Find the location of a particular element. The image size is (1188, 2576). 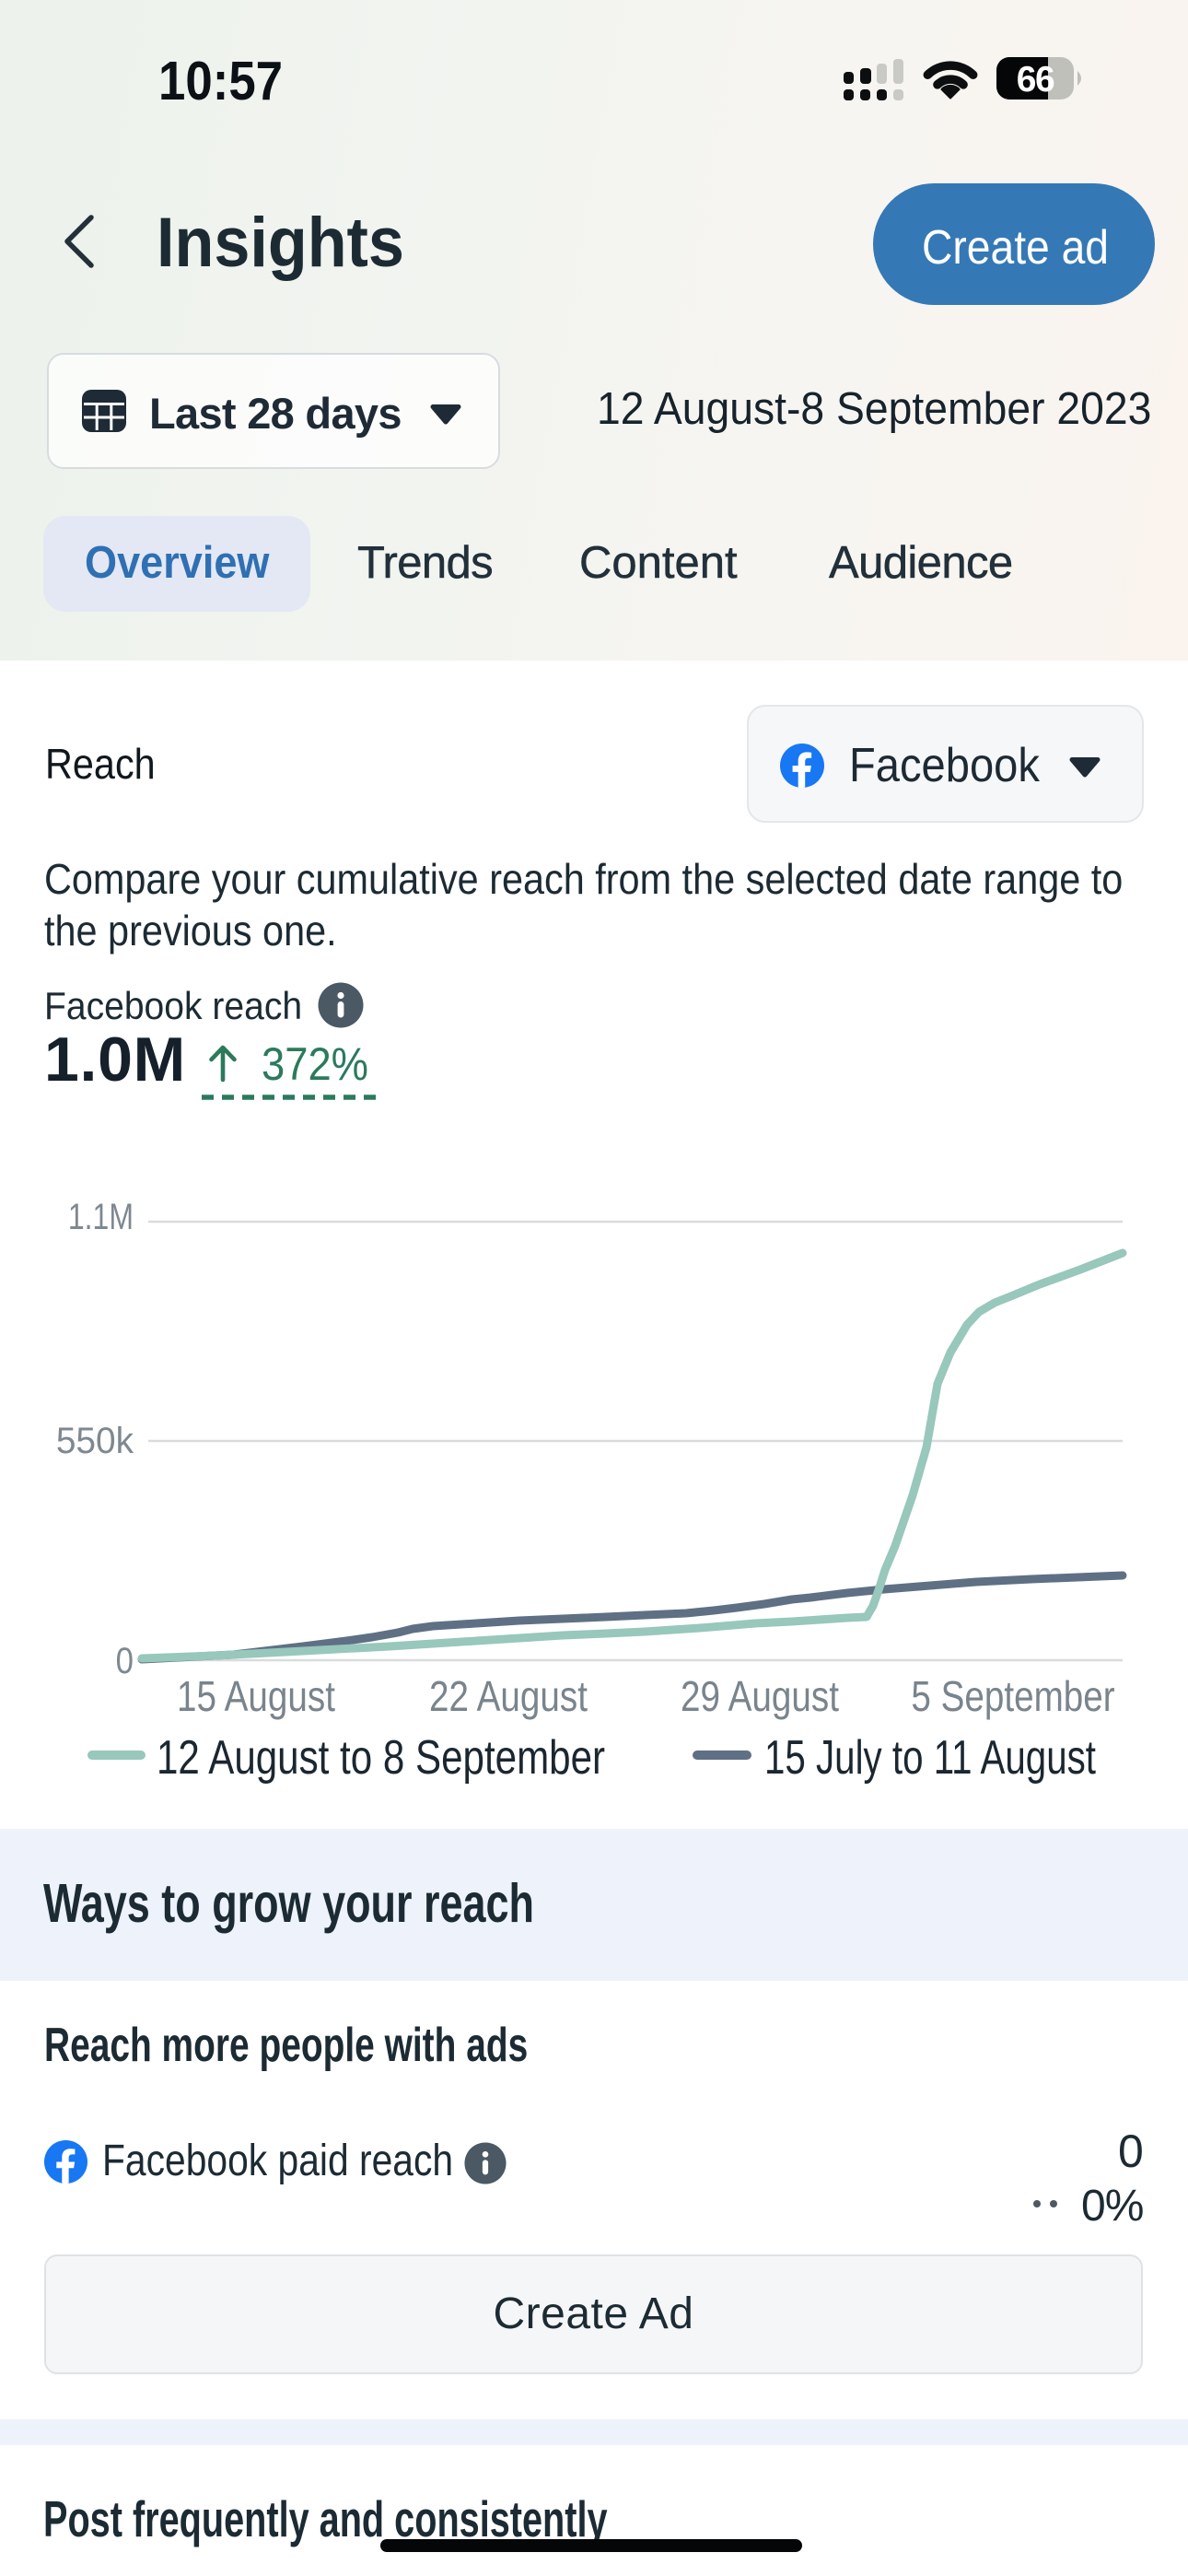

svg-text: 66 is located at coordinates (1035, 80).